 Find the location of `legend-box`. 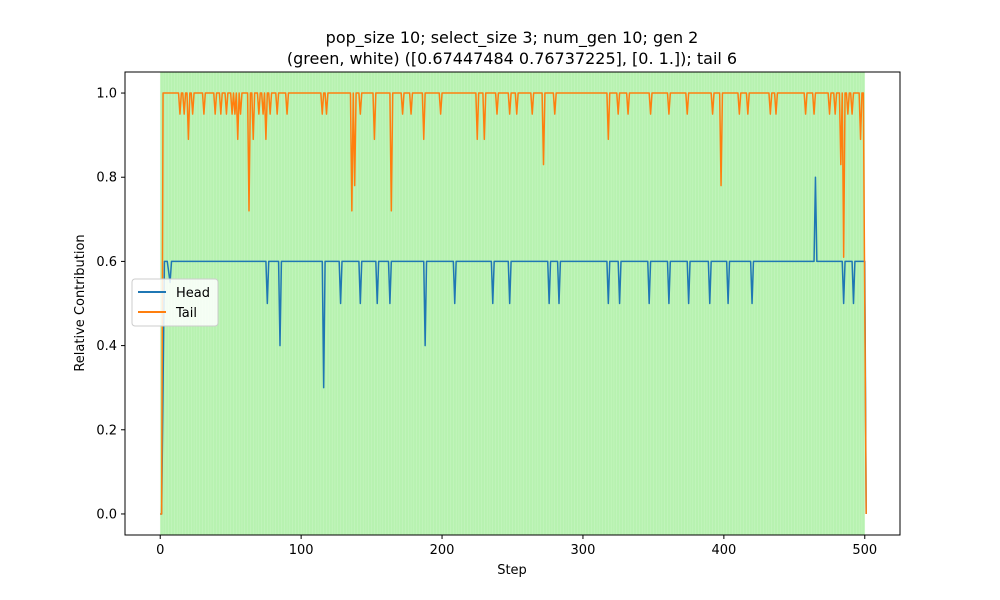

legend-box is located at coordinates (175, 302).